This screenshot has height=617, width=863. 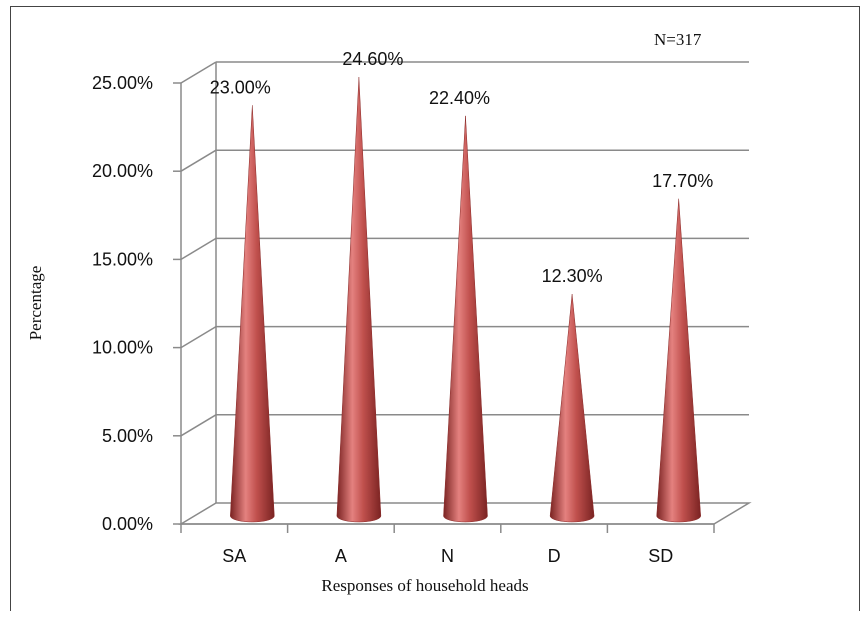 What do you see at coordinates (447, 556) in the screenshot?
I see `x-tick-label-n: N` at bounding box center [447, 556].